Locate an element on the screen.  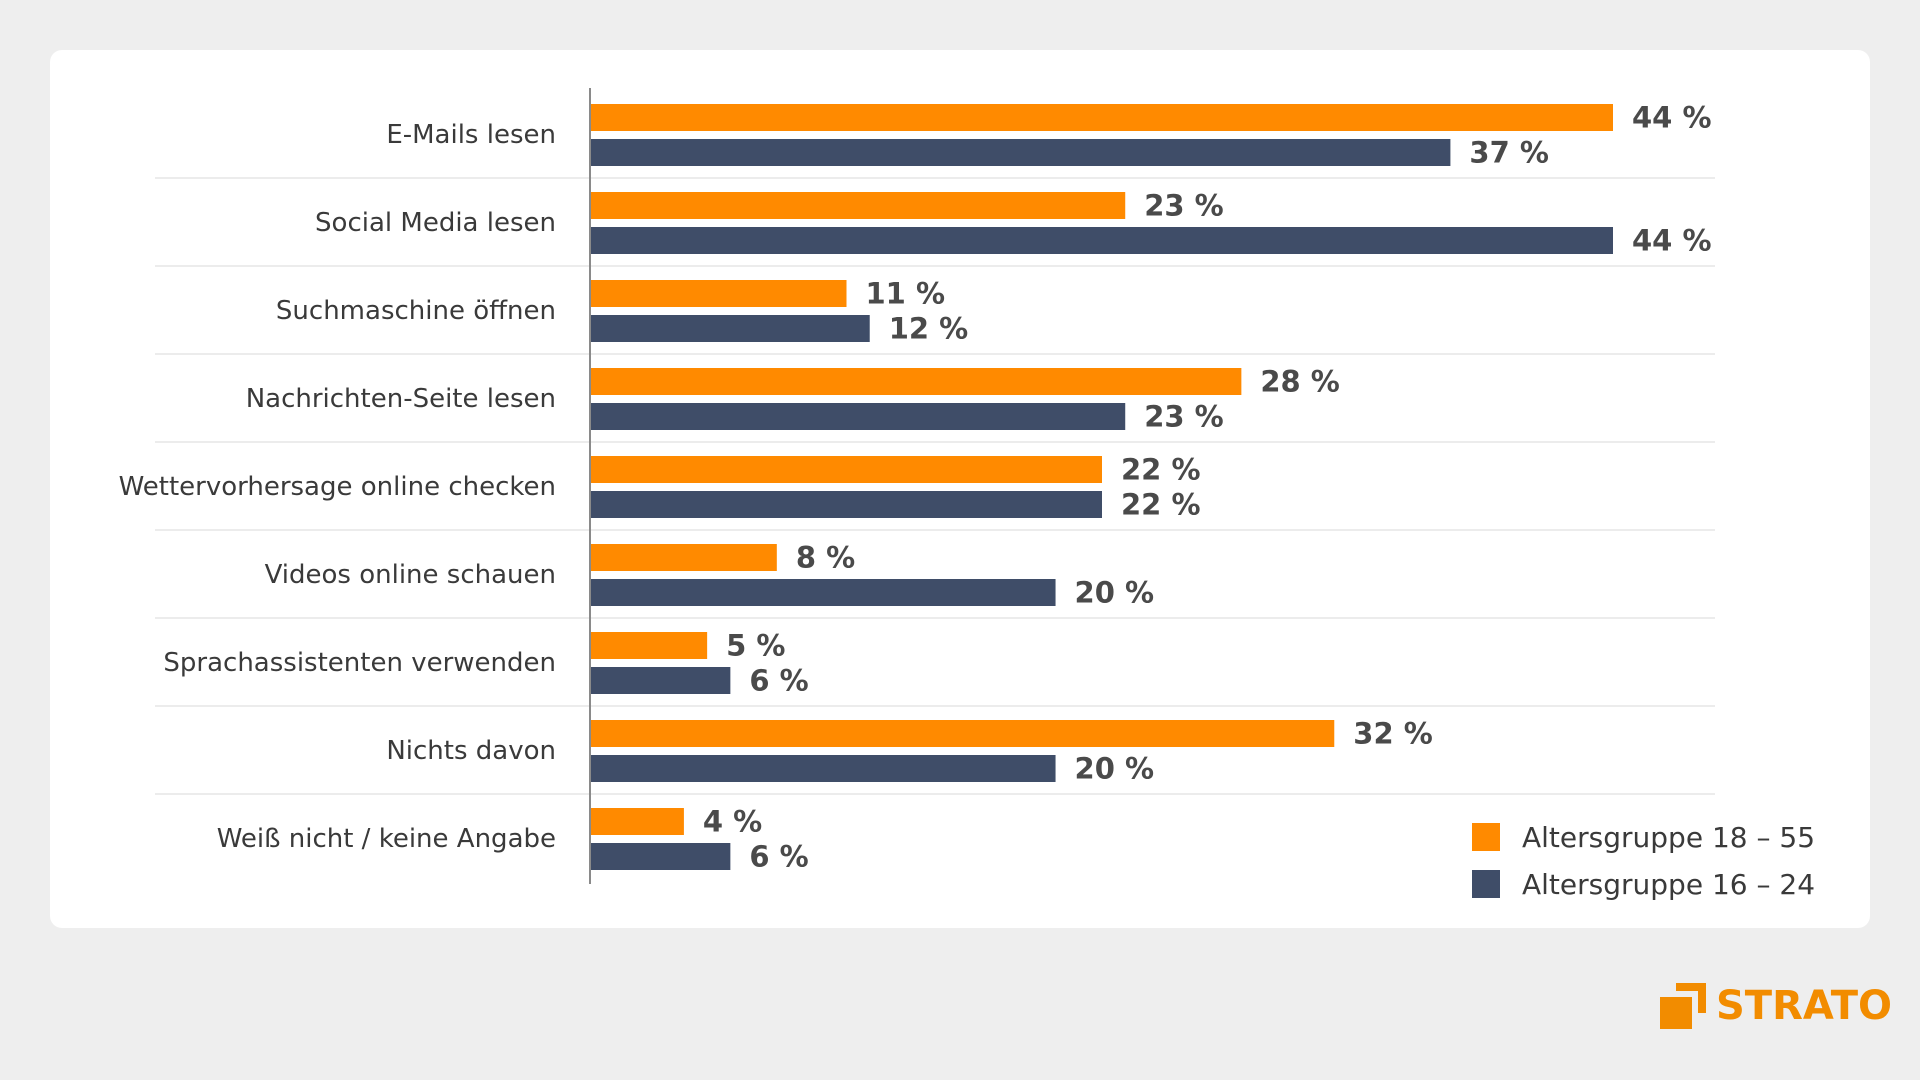
legend-label: Altersgruppe 18 – 55 is located at coordinates (1668, 837).